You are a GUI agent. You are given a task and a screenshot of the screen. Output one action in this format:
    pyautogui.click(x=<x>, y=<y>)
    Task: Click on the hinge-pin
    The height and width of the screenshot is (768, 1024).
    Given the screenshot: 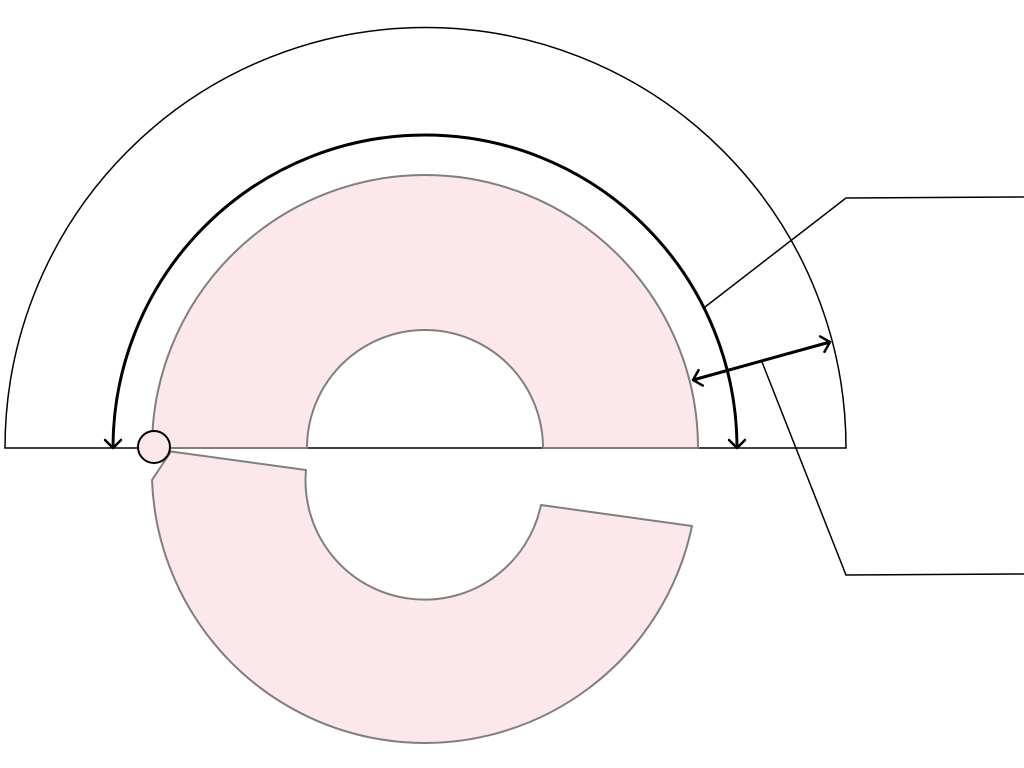 What is the action you would take?
    pyautogui.click(x=154, y=447)
    